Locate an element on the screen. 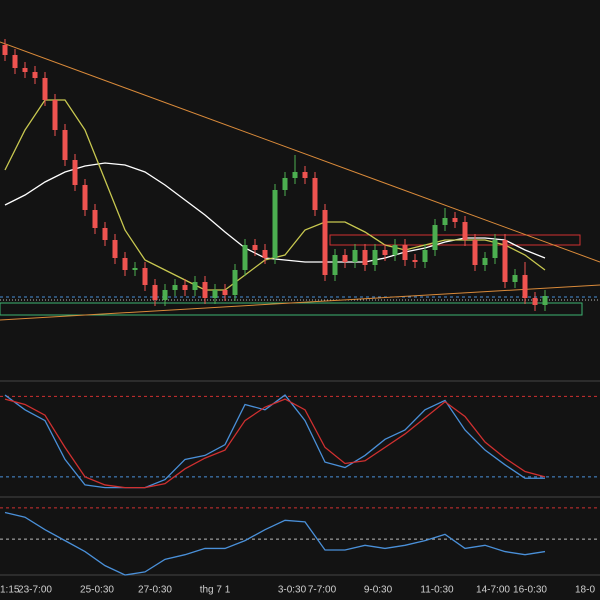  trend-line is located at coordinates (300, 302).